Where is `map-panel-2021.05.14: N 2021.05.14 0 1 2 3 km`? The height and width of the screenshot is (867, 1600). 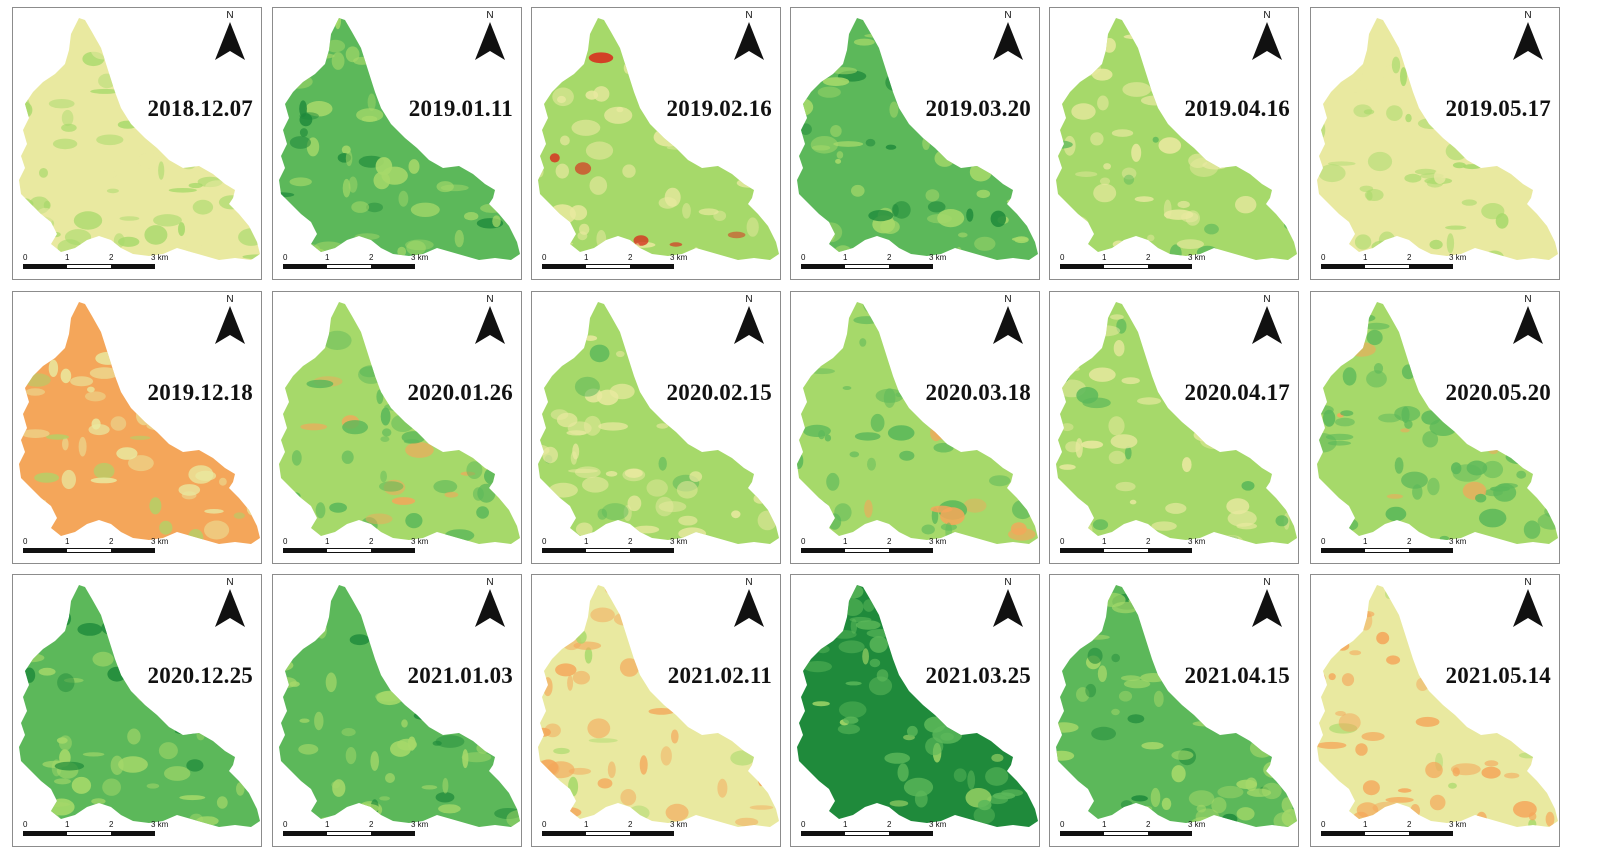
map-panel-2021.05.14: N 2021.05.14 0 1 2 3 km is located at coordinates (1435, 710).